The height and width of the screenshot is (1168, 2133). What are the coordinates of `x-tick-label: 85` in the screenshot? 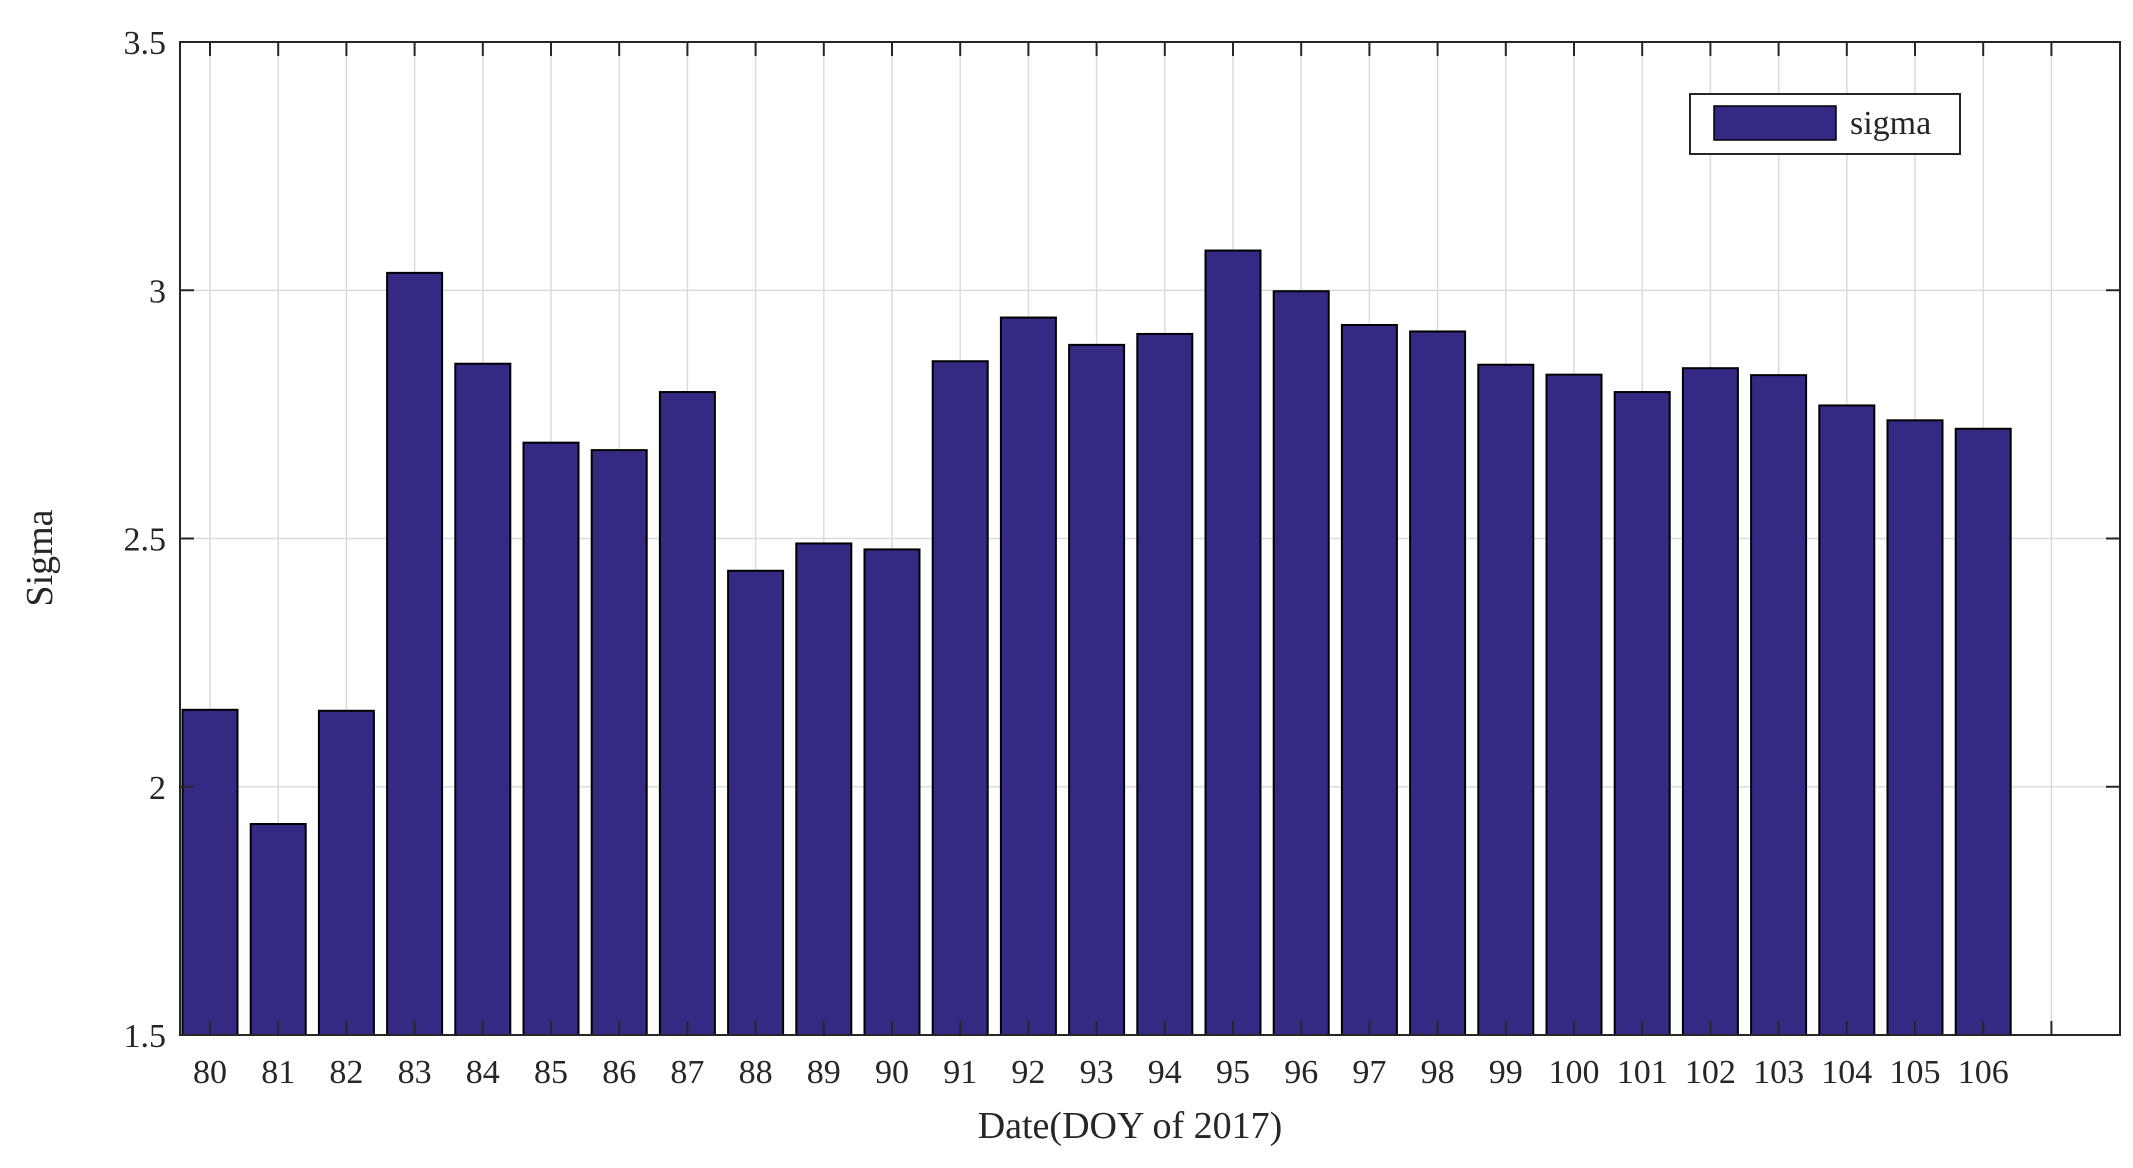 It's located at (551, 1072).